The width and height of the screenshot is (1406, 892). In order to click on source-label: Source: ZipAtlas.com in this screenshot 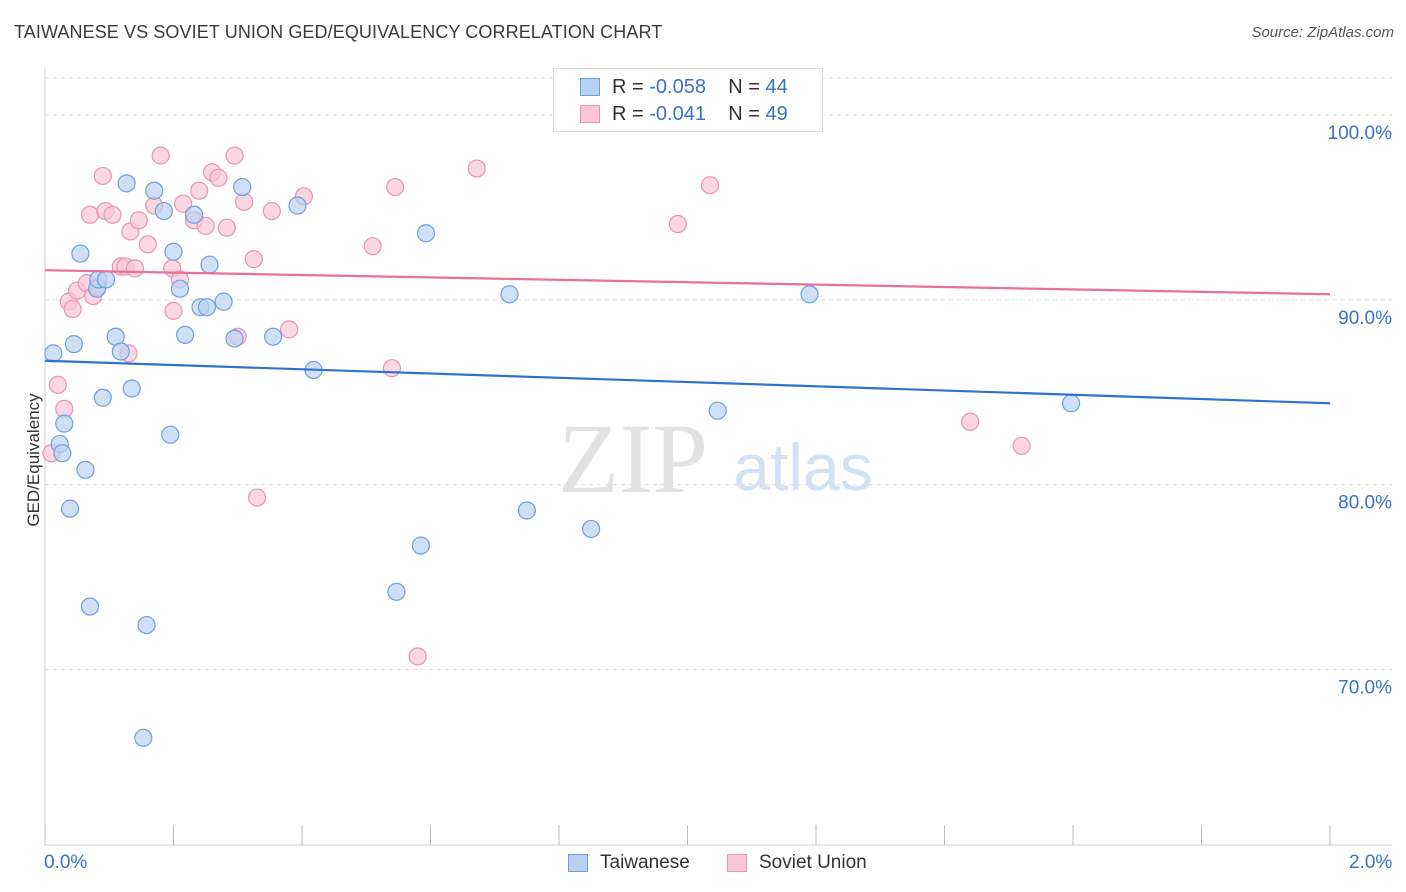, I will do `click(1322, 32)`.